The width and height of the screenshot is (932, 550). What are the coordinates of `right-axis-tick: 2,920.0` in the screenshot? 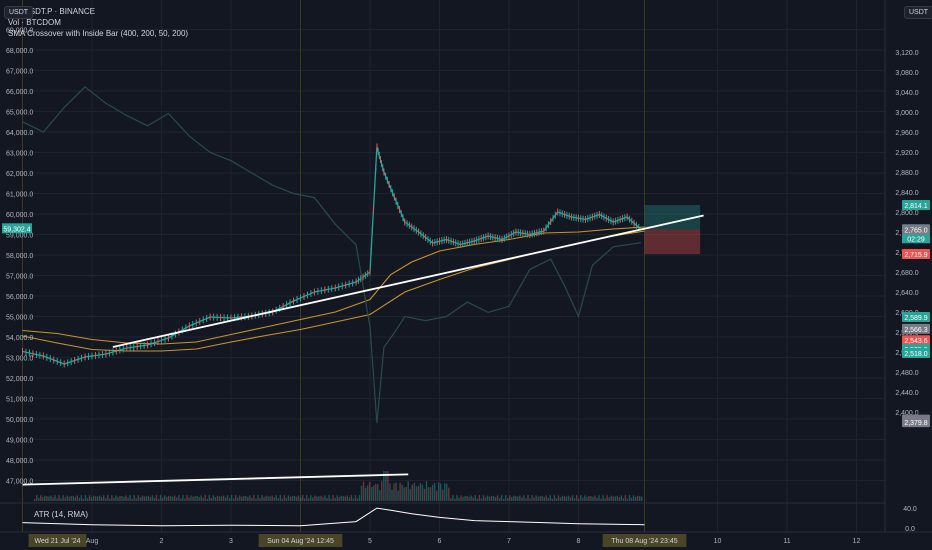 It's located at (906, 153).